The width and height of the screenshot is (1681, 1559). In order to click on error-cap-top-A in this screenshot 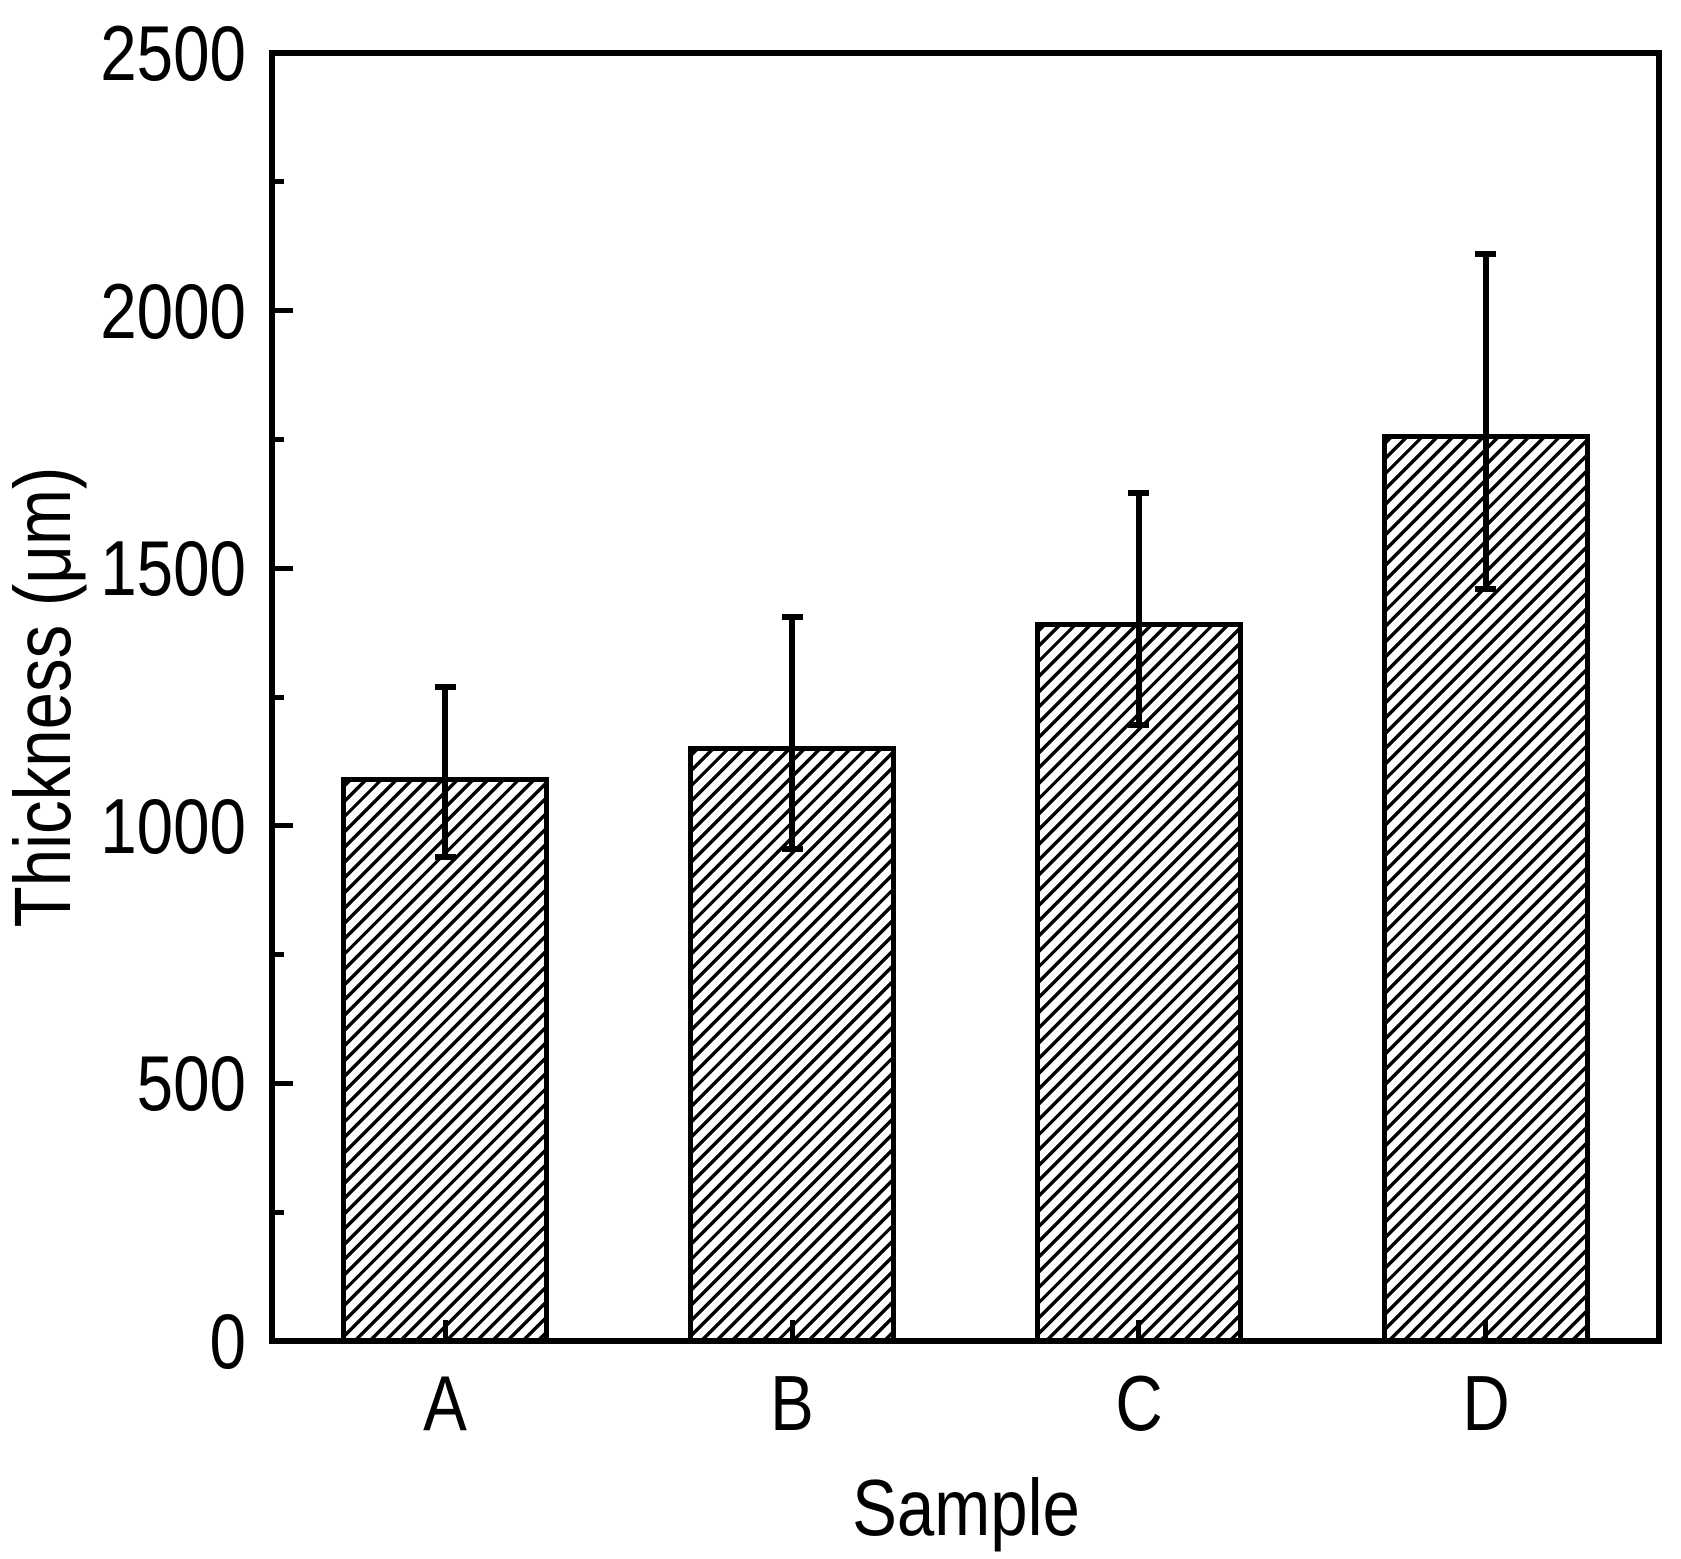, I will do `click(445, 686)`.